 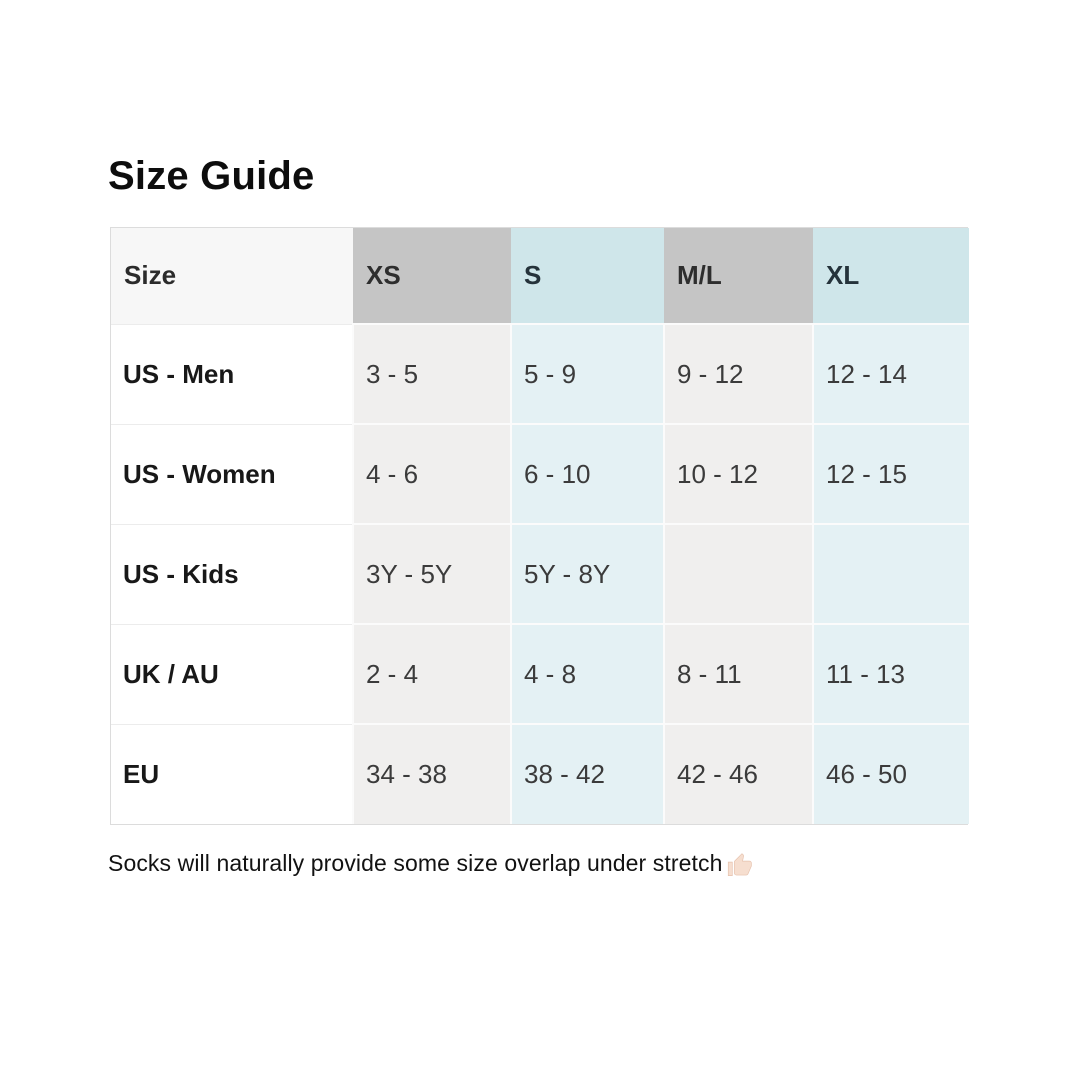 I want to click on size-cell: 4 - 6, so click(x=431, y=473).